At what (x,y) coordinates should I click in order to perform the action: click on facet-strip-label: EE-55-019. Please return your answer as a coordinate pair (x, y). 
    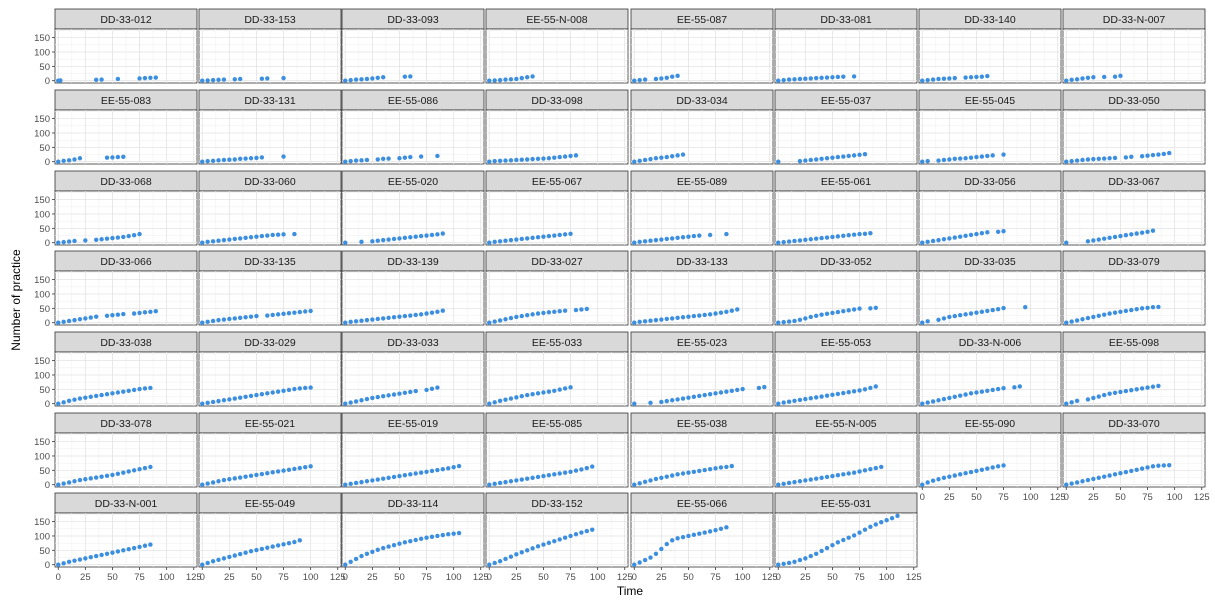
    Looking at the image, I should click on (413, 424).